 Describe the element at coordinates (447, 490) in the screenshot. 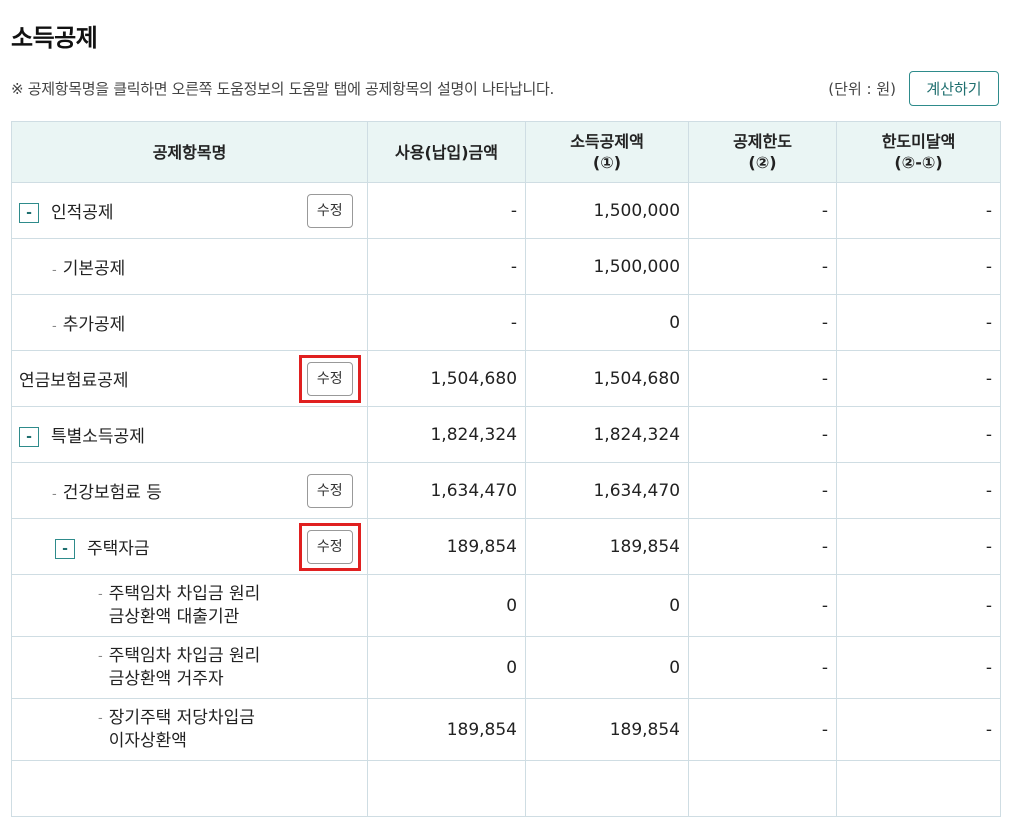

I see `used-amount-cell: 1,634,470` at that location.